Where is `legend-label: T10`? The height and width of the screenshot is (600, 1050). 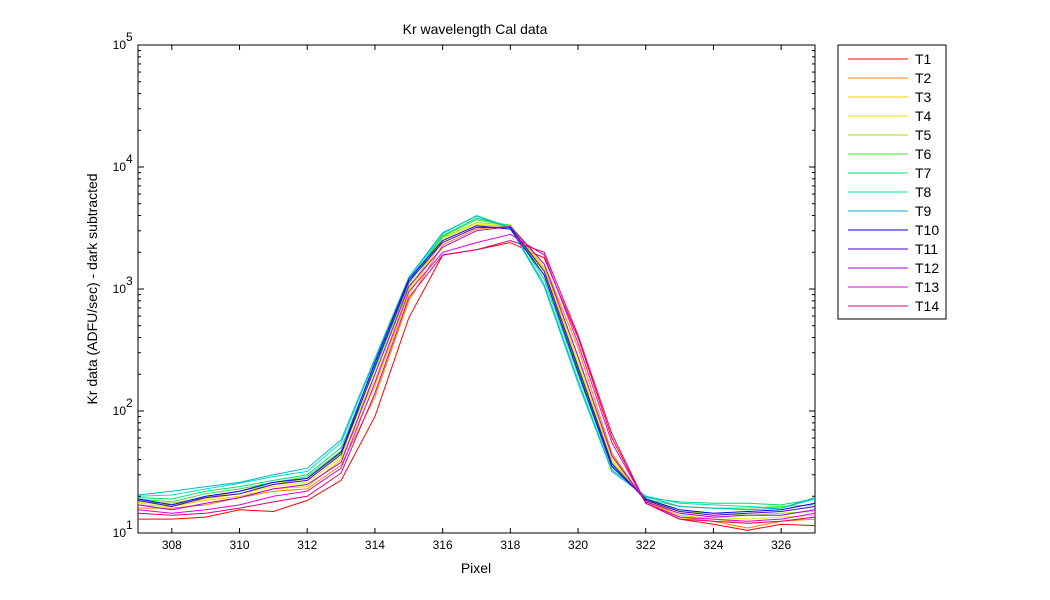
legend-label: T10 is located at coordinates (927, 230).